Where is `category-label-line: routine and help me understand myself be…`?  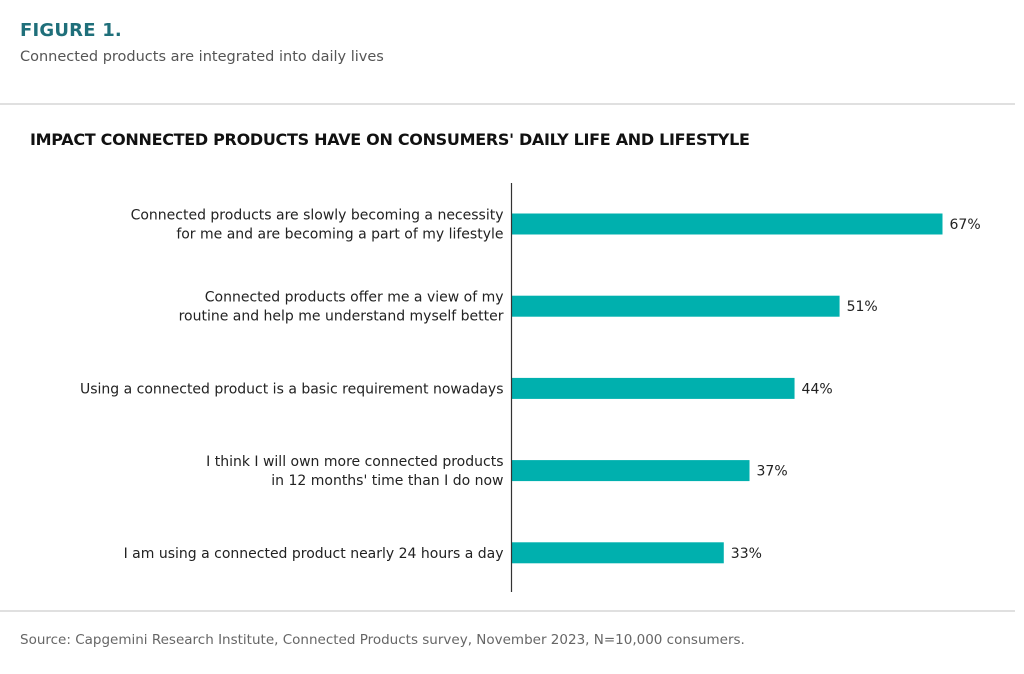
category-label-line: routine and help me understand myself be… is located at coordinates (341, 317).